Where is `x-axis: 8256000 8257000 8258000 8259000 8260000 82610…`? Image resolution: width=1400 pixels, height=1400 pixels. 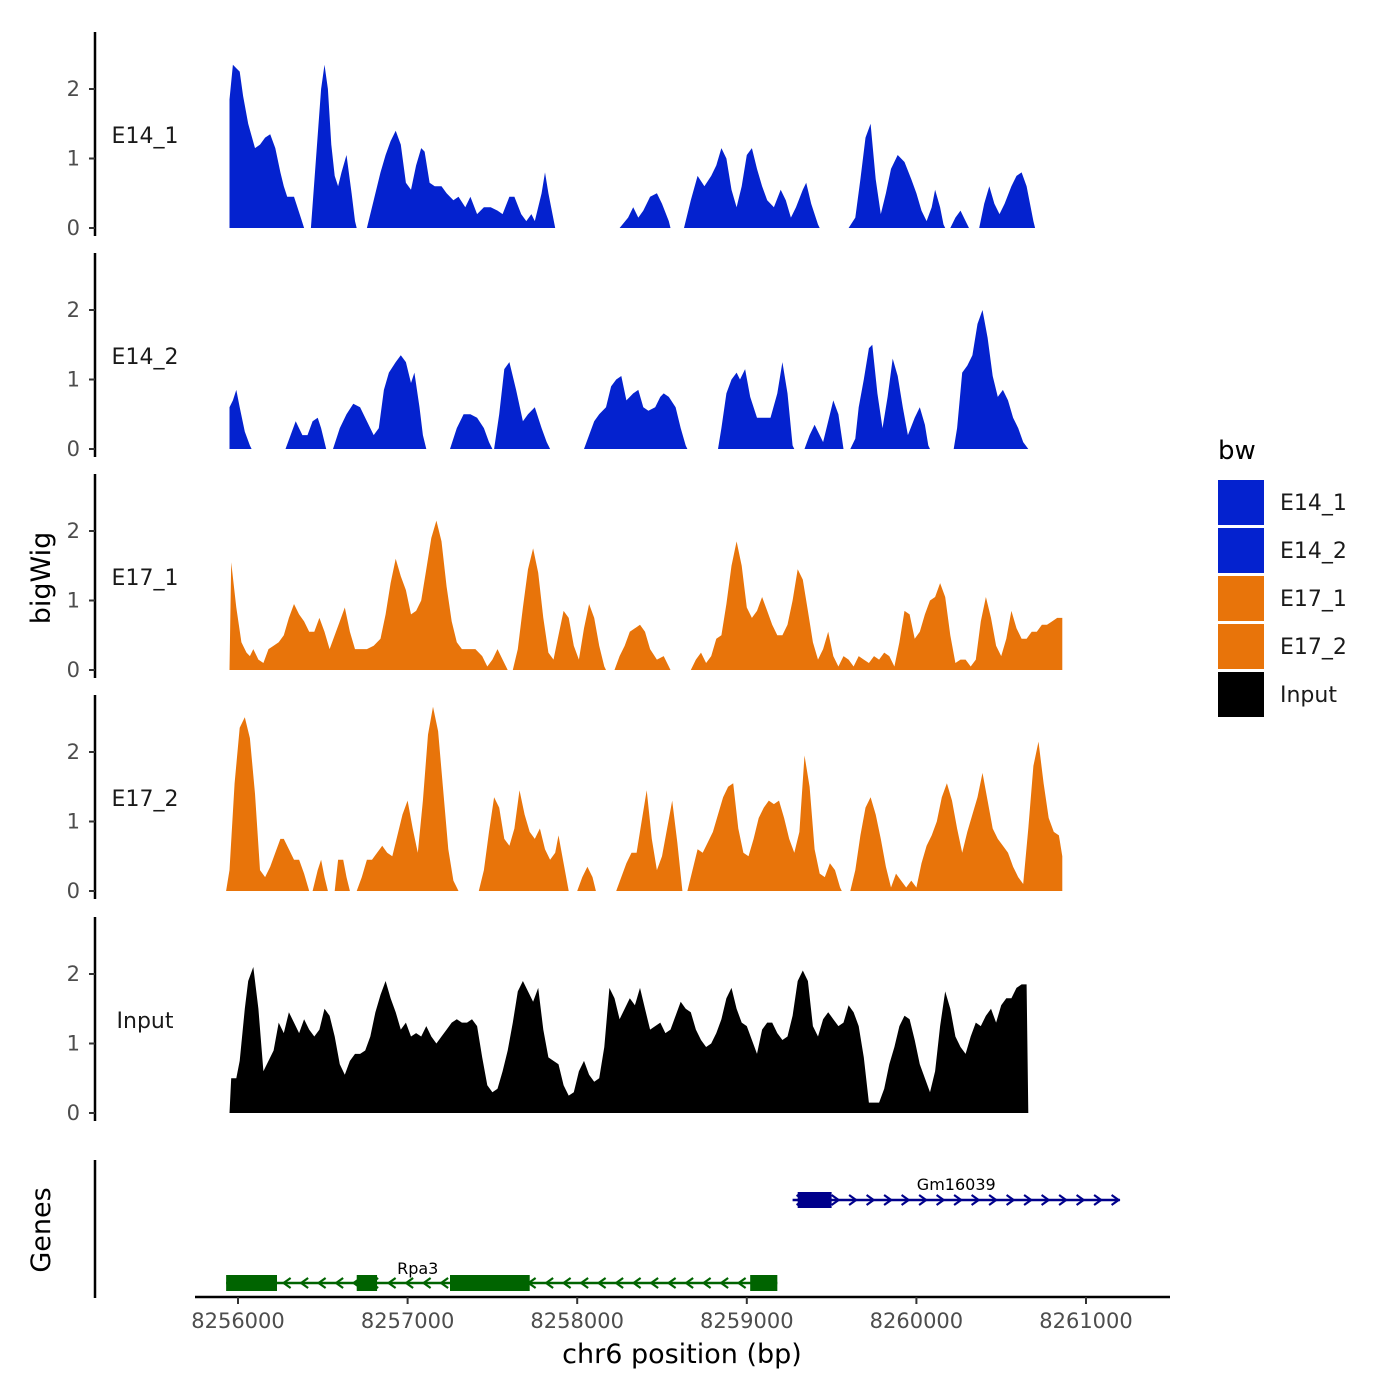
x-axis: 8256000 8257000 8258000 8259000 8260000 82610… is located at coordinates (680, 1314).